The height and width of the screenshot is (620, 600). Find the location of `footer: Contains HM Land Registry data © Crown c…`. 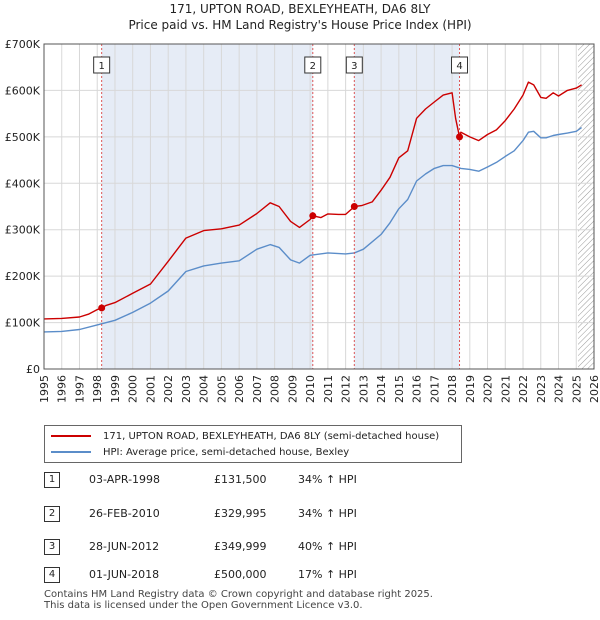

footer: Contains HM Land Registry data © Crown c… is located at coordinates (238, 600).